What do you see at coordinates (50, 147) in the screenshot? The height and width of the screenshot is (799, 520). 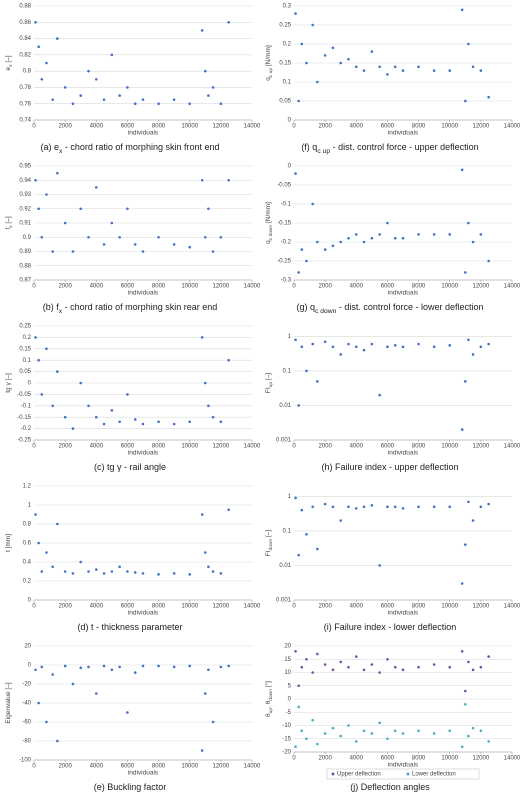 I see `text-part: (a) e` at bounding box center [50, 147].